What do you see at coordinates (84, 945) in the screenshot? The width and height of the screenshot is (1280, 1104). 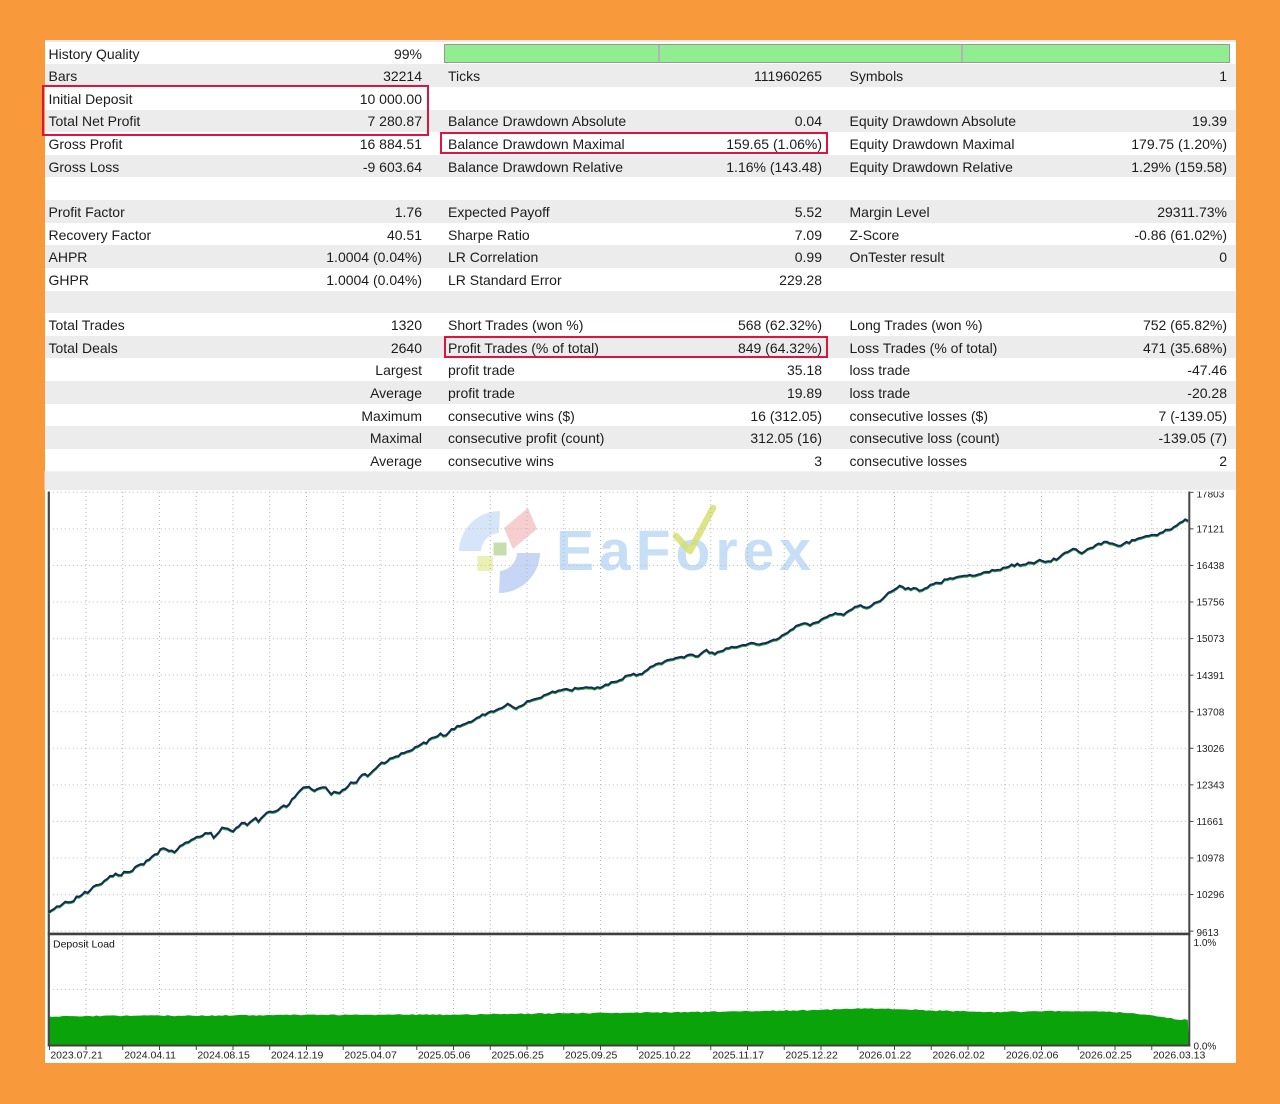 I see `svg-text: Deposit Load` at bounding box center [84, 945].